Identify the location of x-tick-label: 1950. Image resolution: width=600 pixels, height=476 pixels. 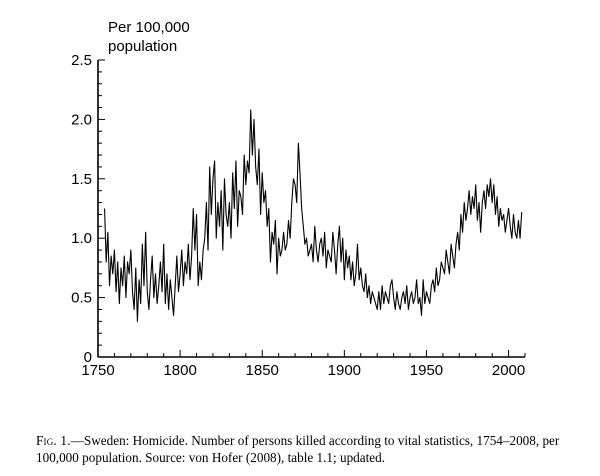
(426, 370).